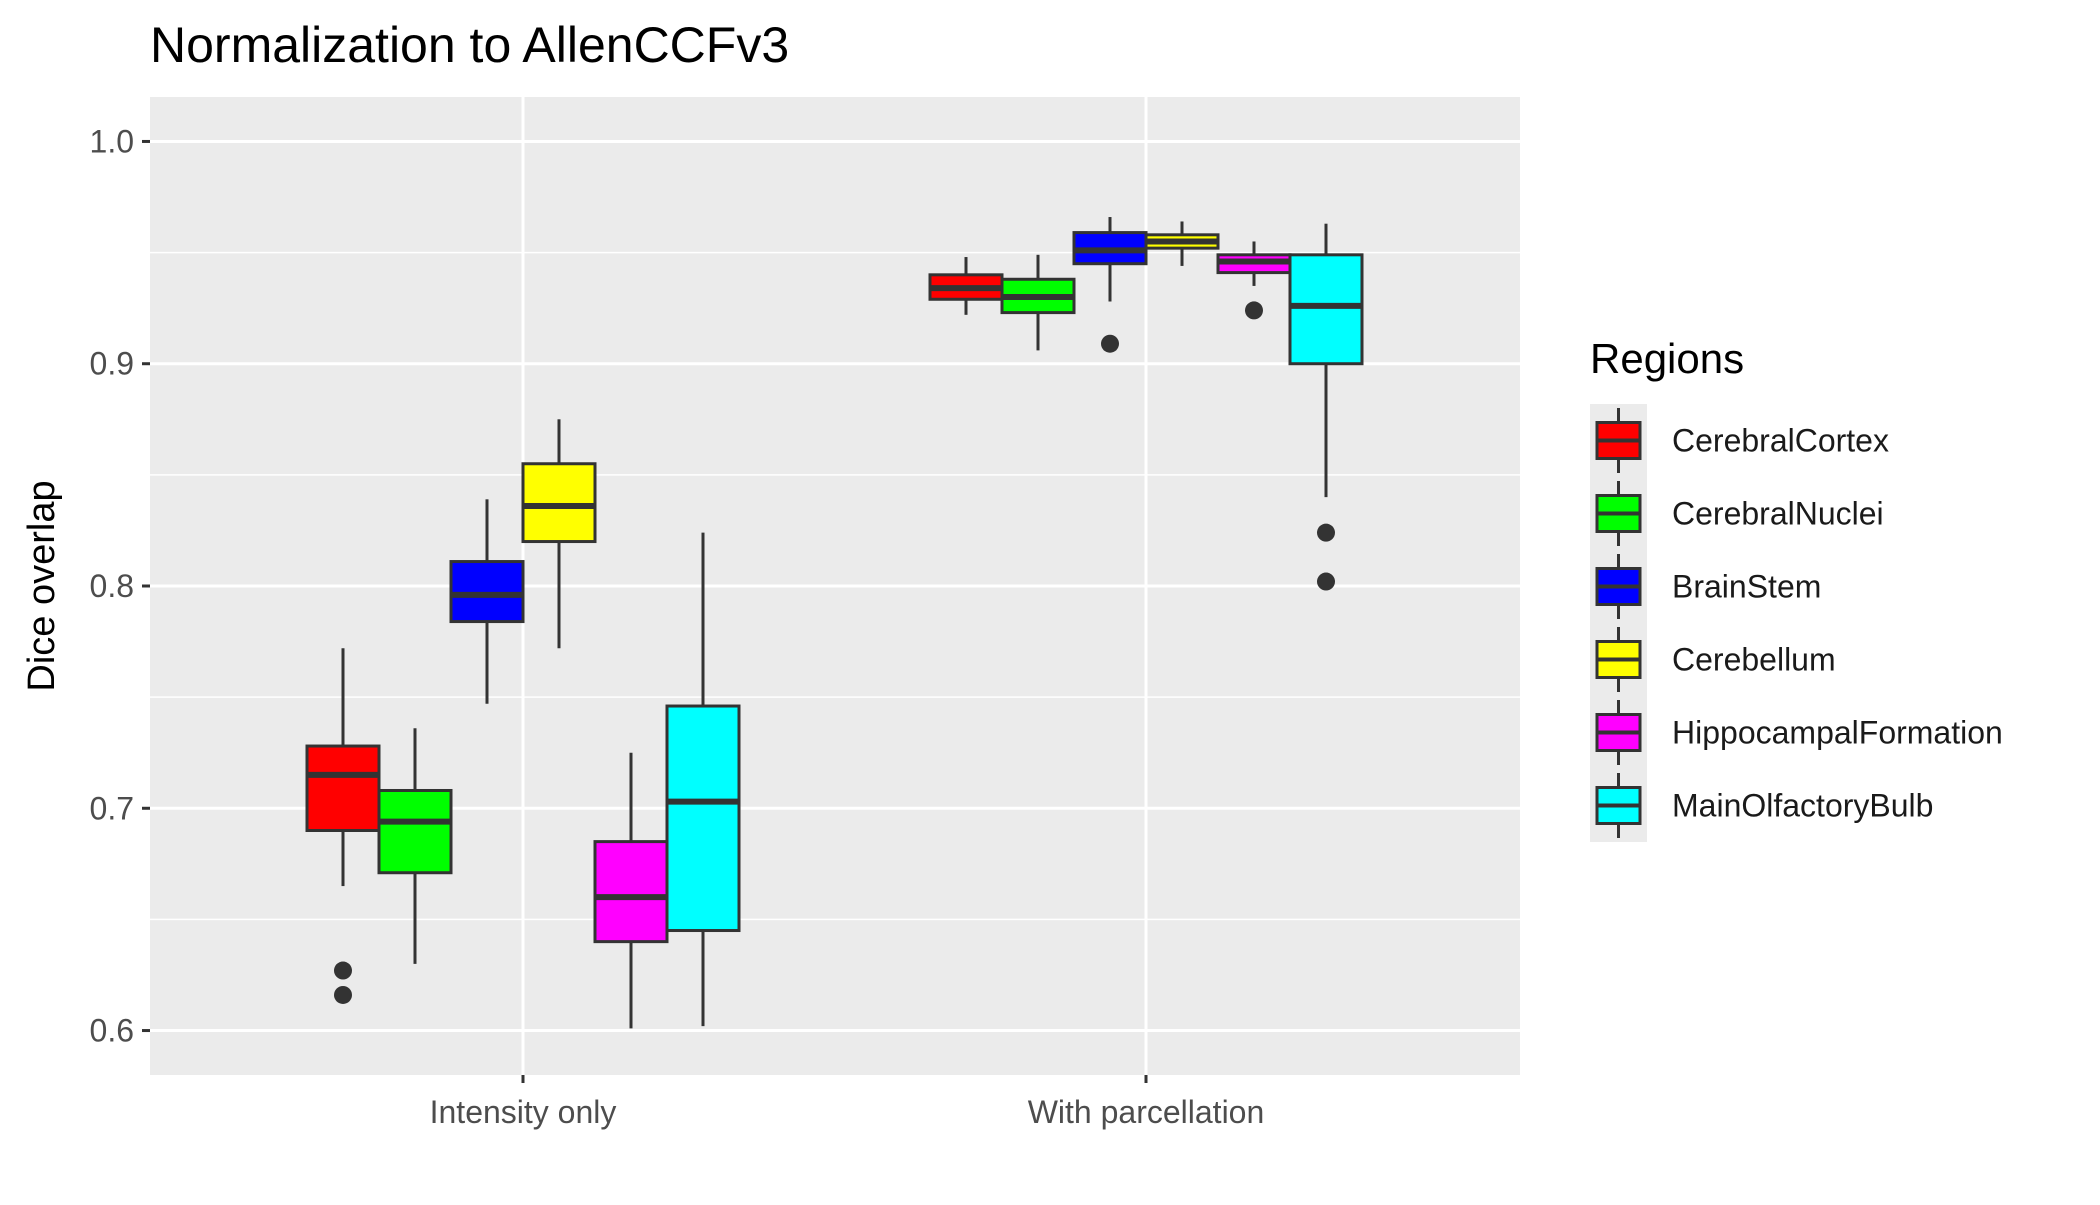 The width and height of the screenshot is (2100, 1205). I want to click on legend-label: BrainStem, so click(1746, 587).